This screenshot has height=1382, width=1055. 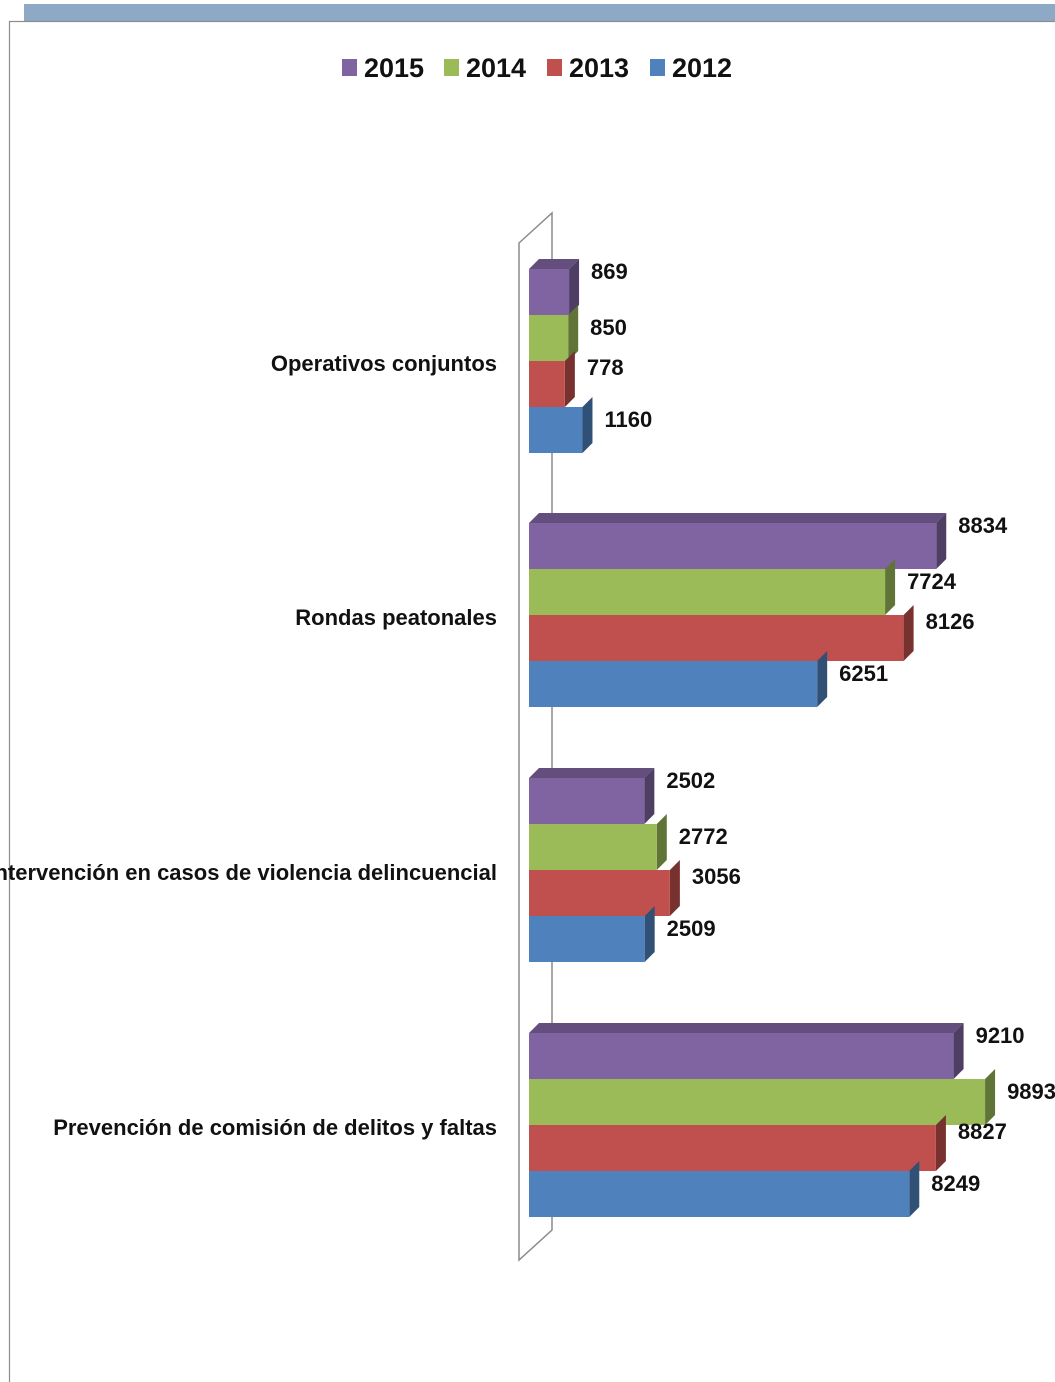 What do you see at coordinates (605, 367) in the screenshot?
I see `value-label-operativos-conjuntos-2013: 778` at bounding box center [605, 367].